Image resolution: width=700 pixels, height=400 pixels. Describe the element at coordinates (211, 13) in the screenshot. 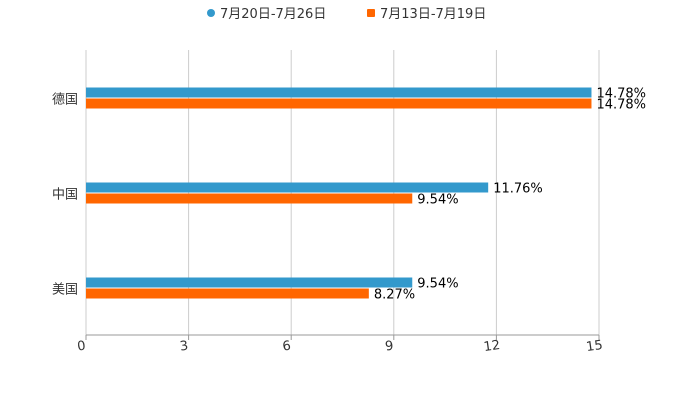

I see `legend-marker-circle` at that location.